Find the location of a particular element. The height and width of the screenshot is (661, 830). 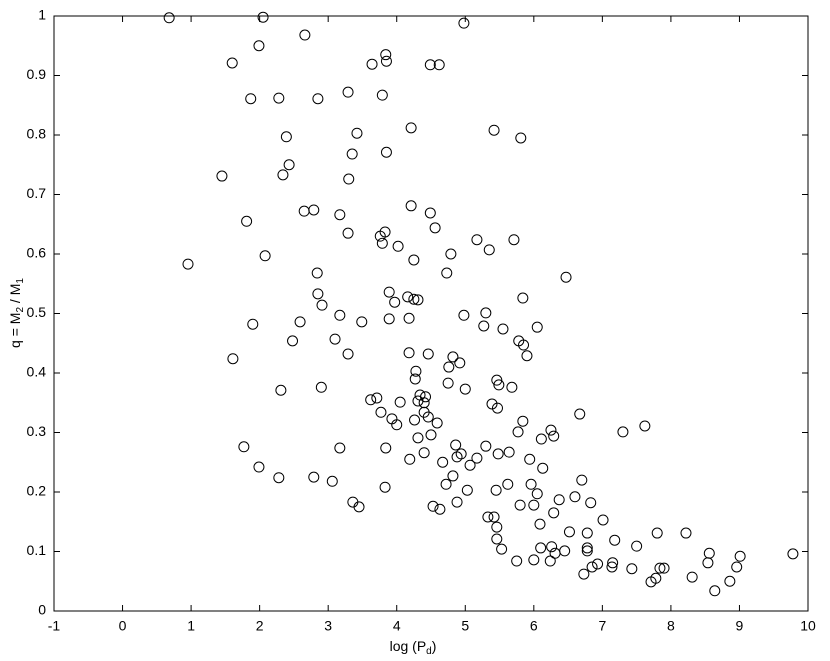

x-label-text: log (P is located at coordinates (408, 646).